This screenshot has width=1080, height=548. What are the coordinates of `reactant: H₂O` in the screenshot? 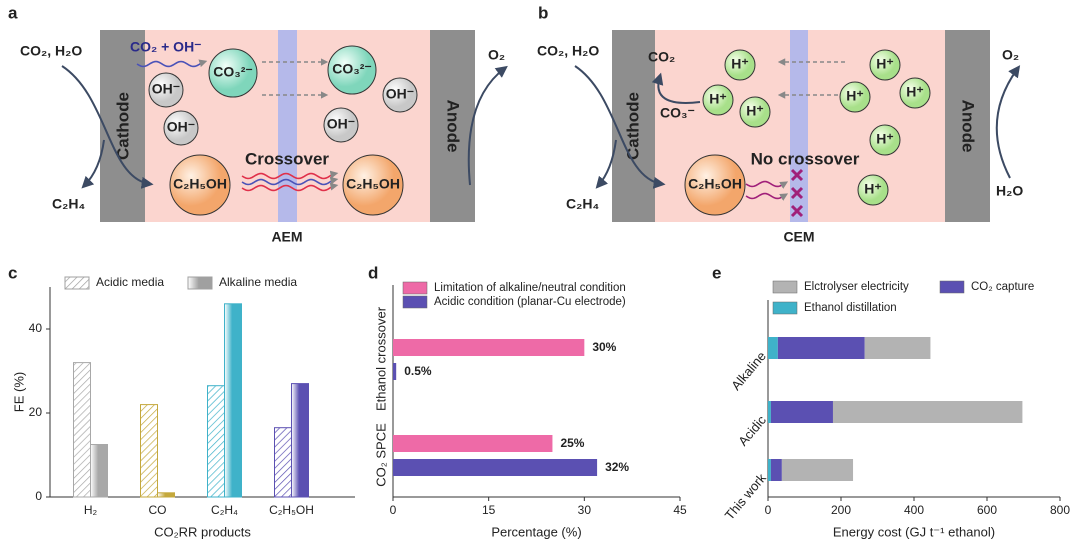 It's located at (1009, 191).